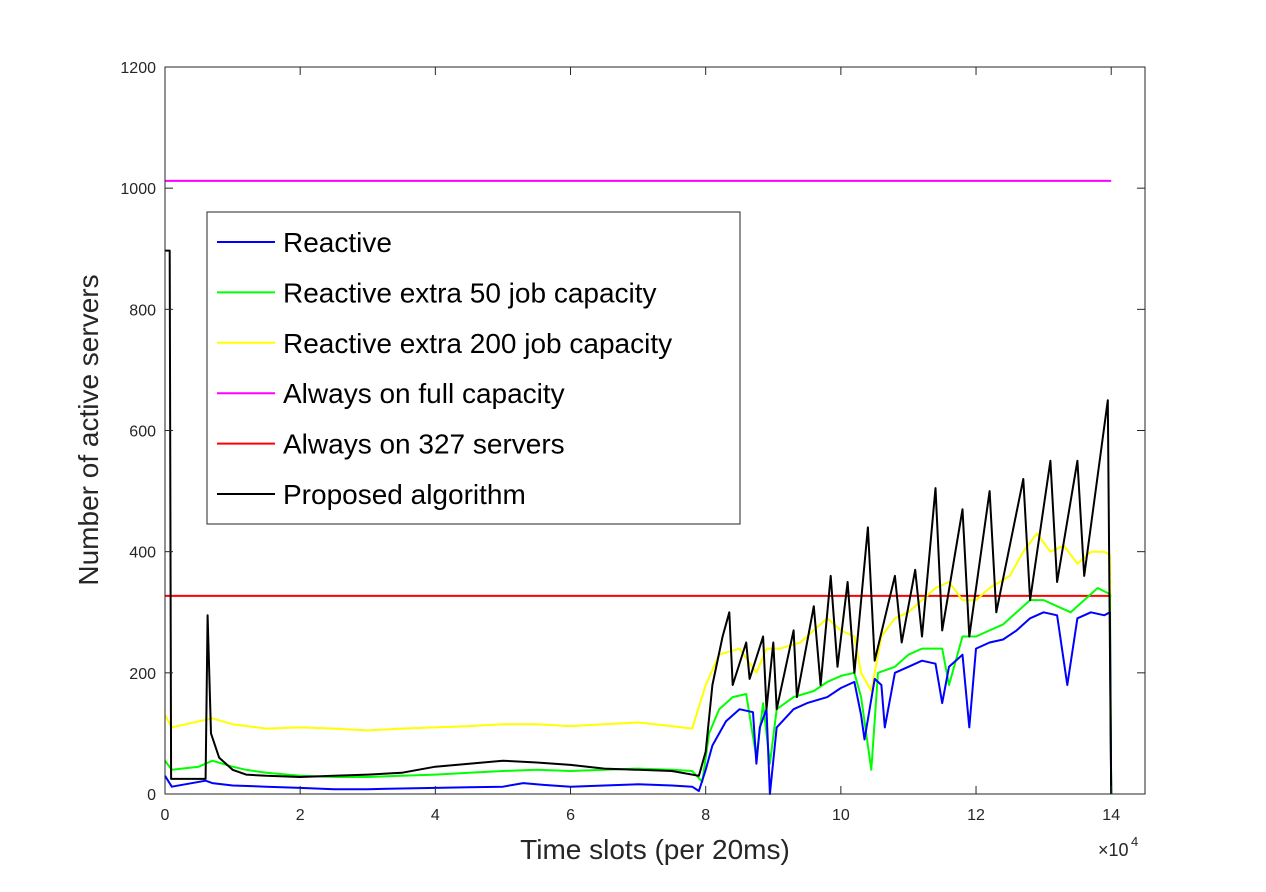  What do you see at coordinates (477, 343) in the screenshot?
I see `legend-label: Reactive extra 200 job capacity` at bounding box center [477, 343].